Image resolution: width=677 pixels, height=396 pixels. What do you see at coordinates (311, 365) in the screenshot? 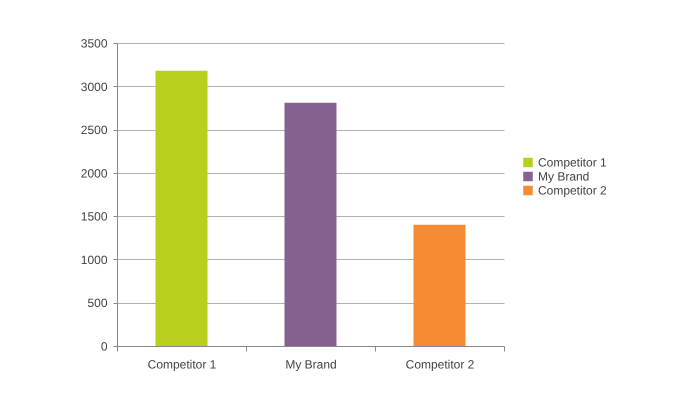
I see `x-tick-label: My Brand` at bounding box center [311, 365].